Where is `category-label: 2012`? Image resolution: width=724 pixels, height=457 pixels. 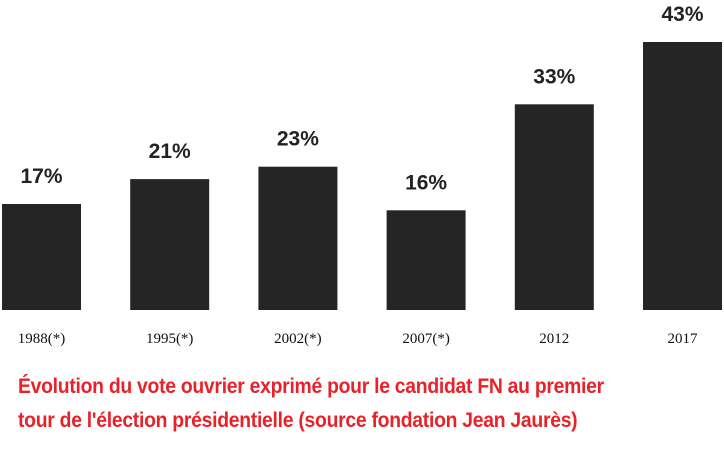
category-label: 2012 is located at coordinates (554, 339).